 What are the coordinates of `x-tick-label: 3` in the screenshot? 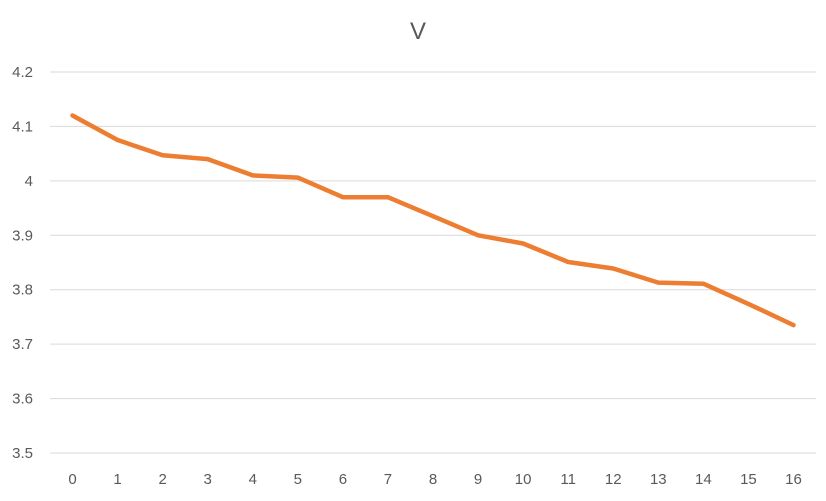 It's located at (208, 479).